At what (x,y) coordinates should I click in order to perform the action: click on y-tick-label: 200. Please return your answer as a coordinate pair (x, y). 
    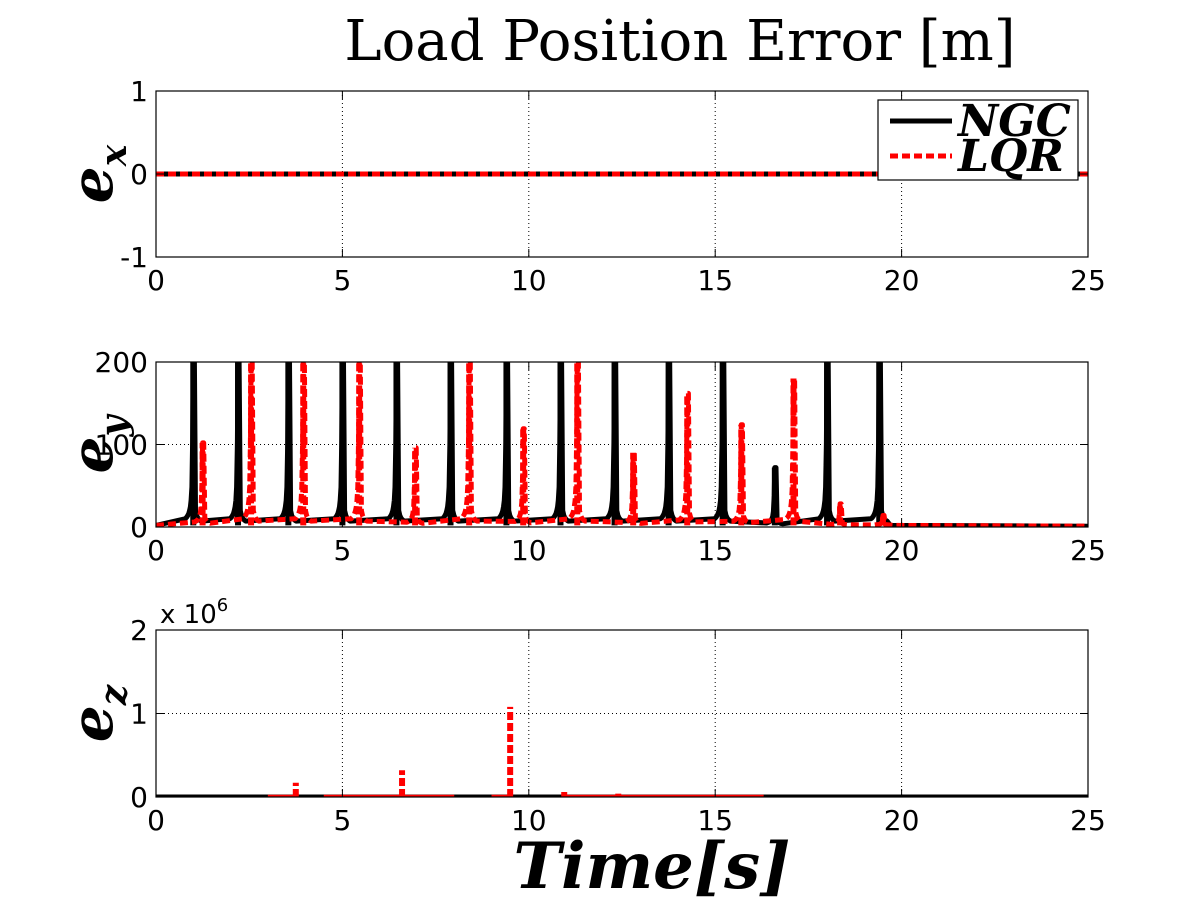
    Looking at the image, I should click on (121, 362).